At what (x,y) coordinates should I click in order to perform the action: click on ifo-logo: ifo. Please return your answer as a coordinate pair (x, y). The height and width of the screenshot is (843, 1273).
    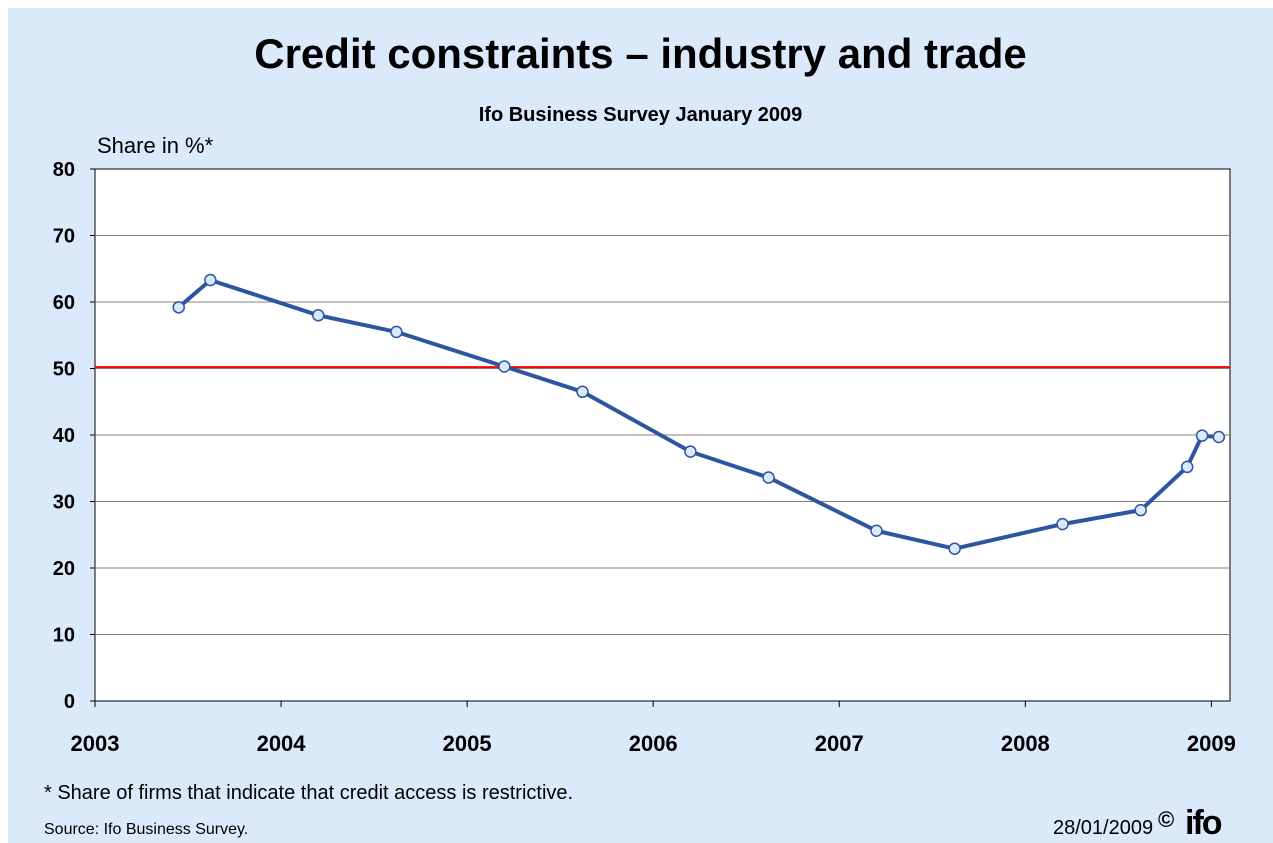
    Looking at the image, I should click on (1204, 823).